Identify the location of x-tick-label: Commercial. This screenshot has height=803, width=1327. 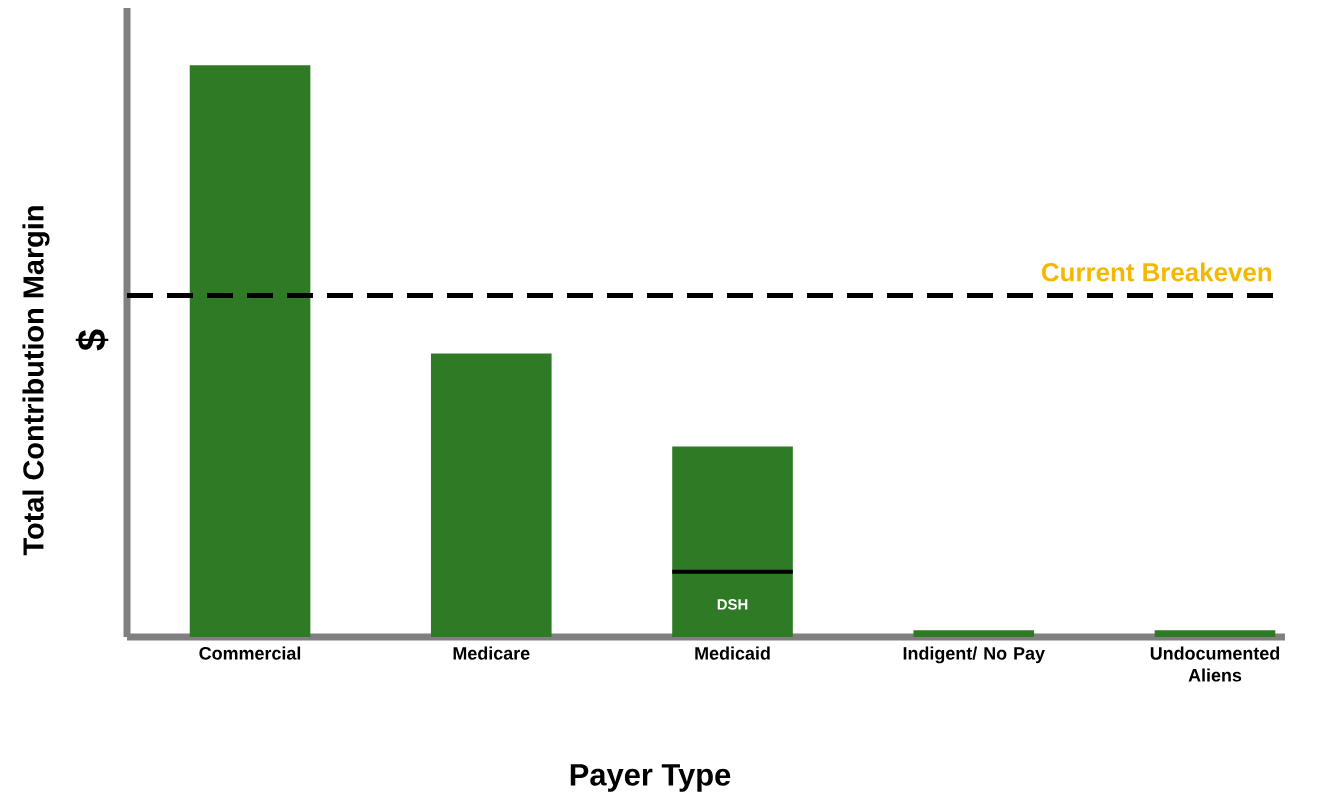
(250, 653).